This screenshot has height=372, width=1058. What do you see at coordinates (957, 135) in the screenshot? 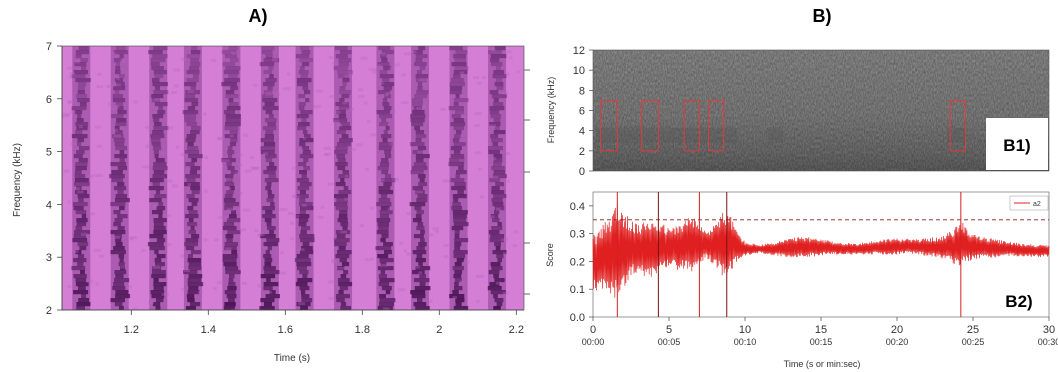
I see `call-energy` at bounding box center [957, 135].